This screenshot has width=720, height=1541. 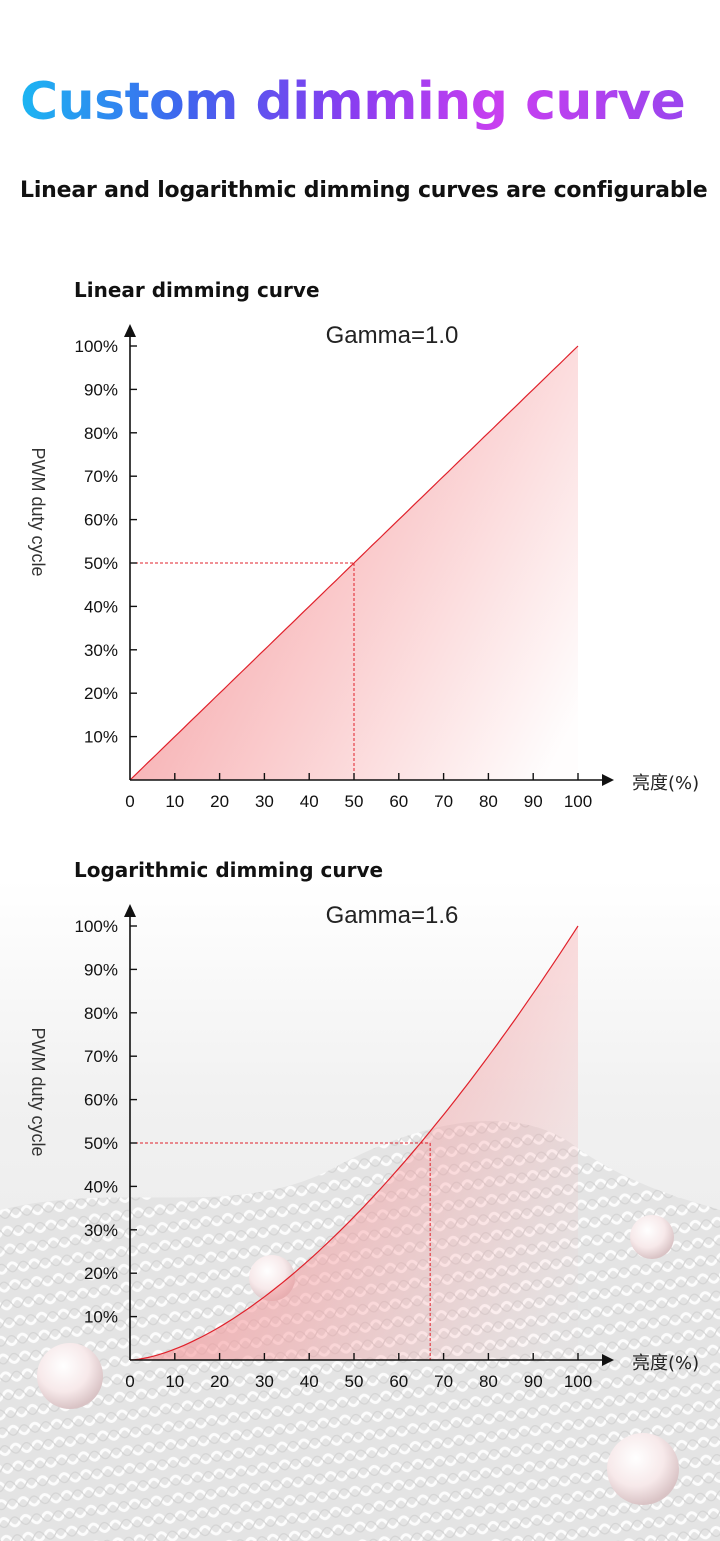 I want to click on log-chart-title: Logarithmic dimming curve, so click(x=229, y=870).